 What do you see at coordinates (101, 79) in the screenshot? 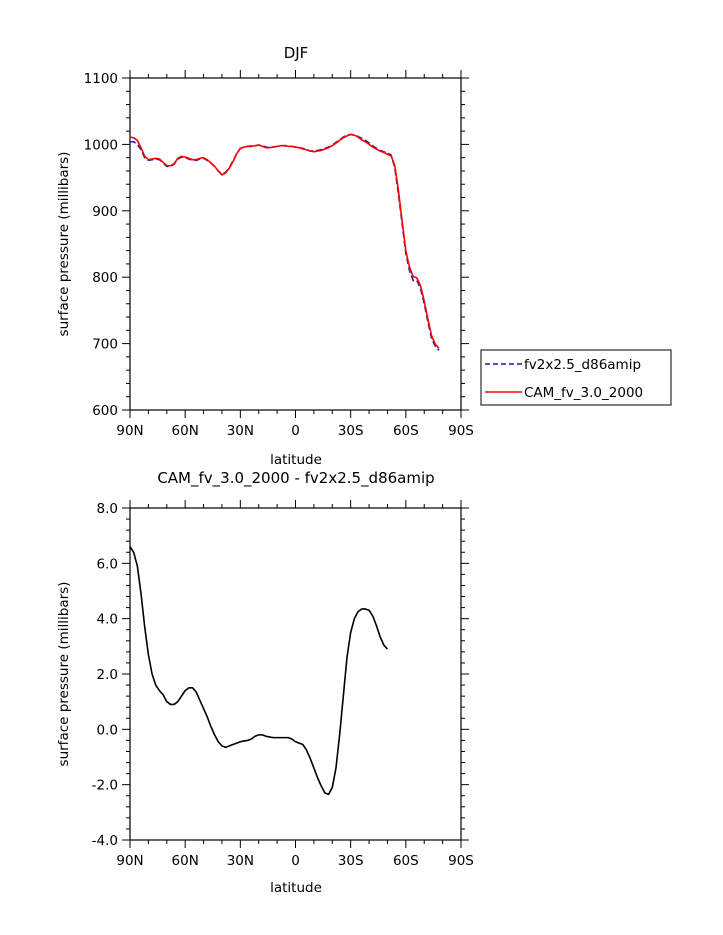
I see `top-y-tick-label: 1100` at bounding box center [101, 79].